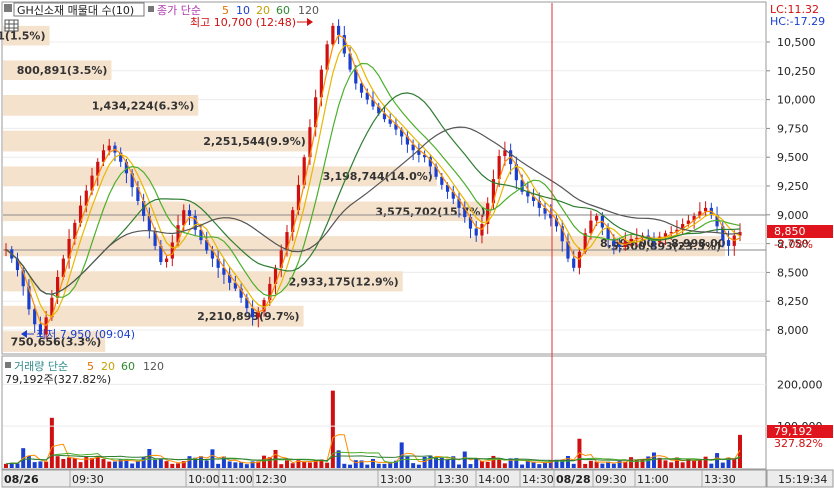 This screenshot has width=834, height=489. What do you see at coordinates (243, 10) in the screenshot?
I see `legend-ma10: 10` at bounding box center [243, 10].